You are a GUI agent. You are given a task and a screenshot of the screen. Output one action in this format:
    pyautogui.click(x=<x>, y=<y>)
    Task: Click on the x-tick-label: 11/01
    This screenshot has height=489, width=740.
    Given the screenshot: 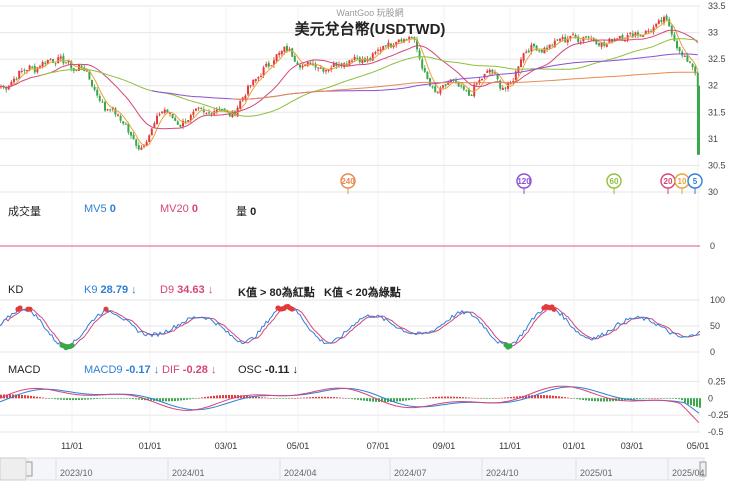 What is the action you would take?
    pyautogui.click(x=72, y=446)
    